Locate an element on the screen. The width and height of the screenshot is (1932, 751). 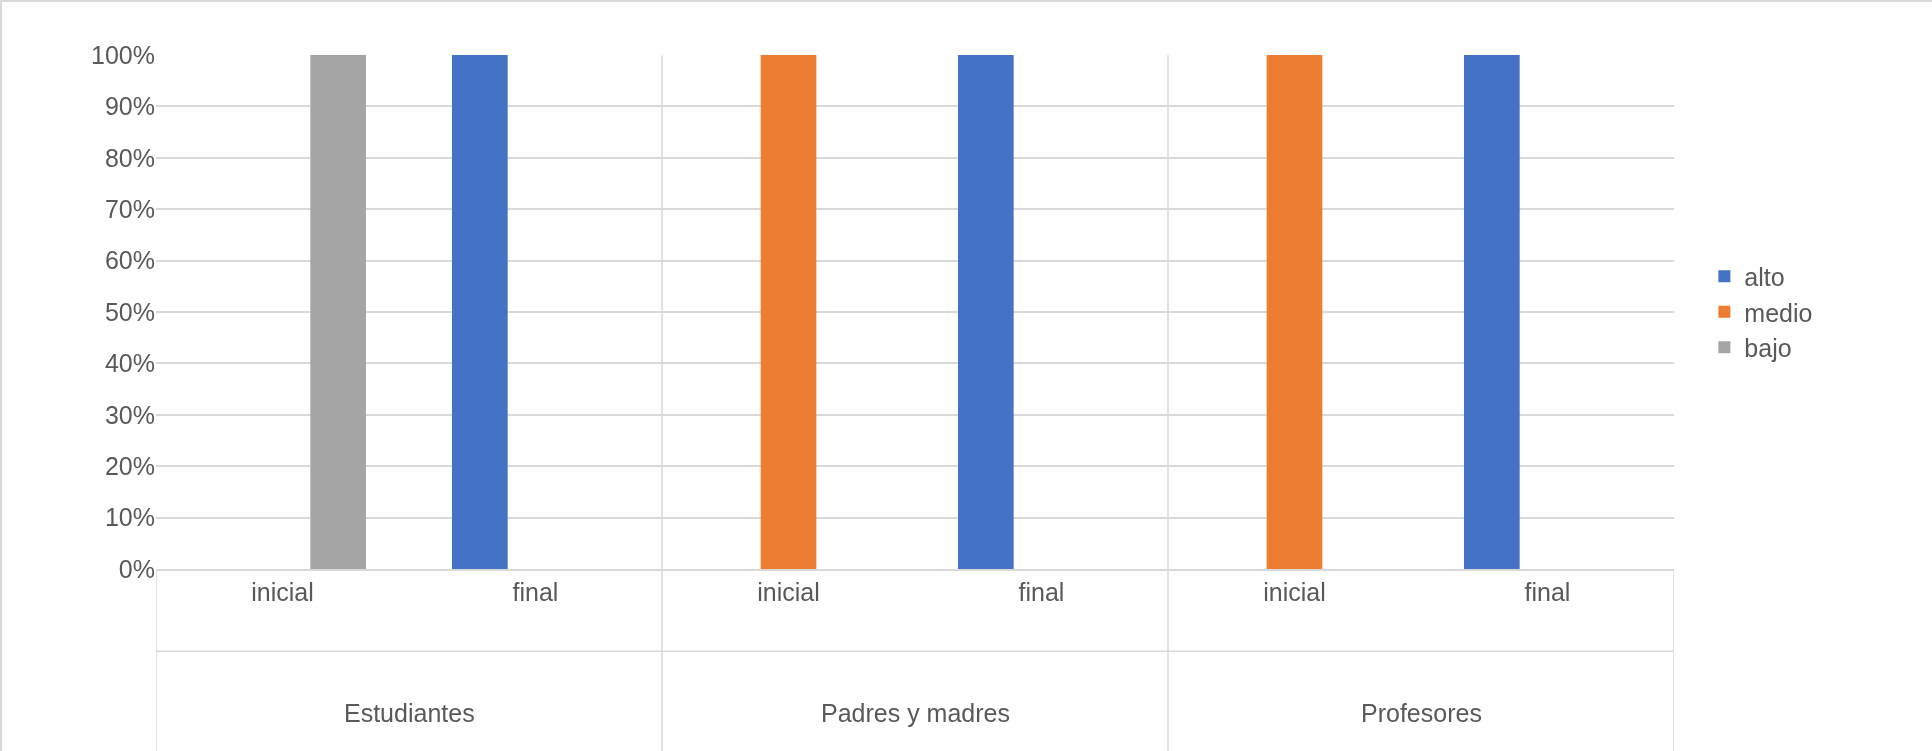
y-tick-label: 30% is located at coordinates (129, 414).